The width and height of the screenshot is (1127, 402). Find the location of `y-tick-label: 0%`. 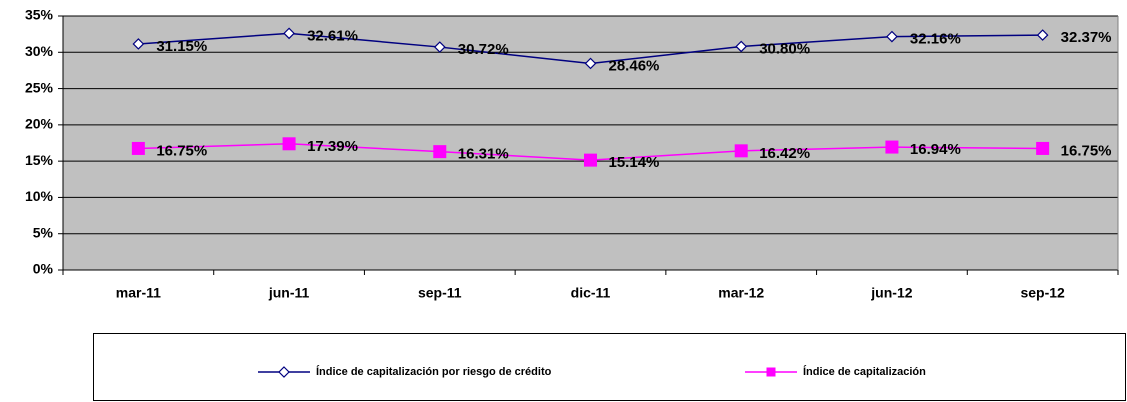

y-tick-label: 0% is located at coordinates (43, 269).